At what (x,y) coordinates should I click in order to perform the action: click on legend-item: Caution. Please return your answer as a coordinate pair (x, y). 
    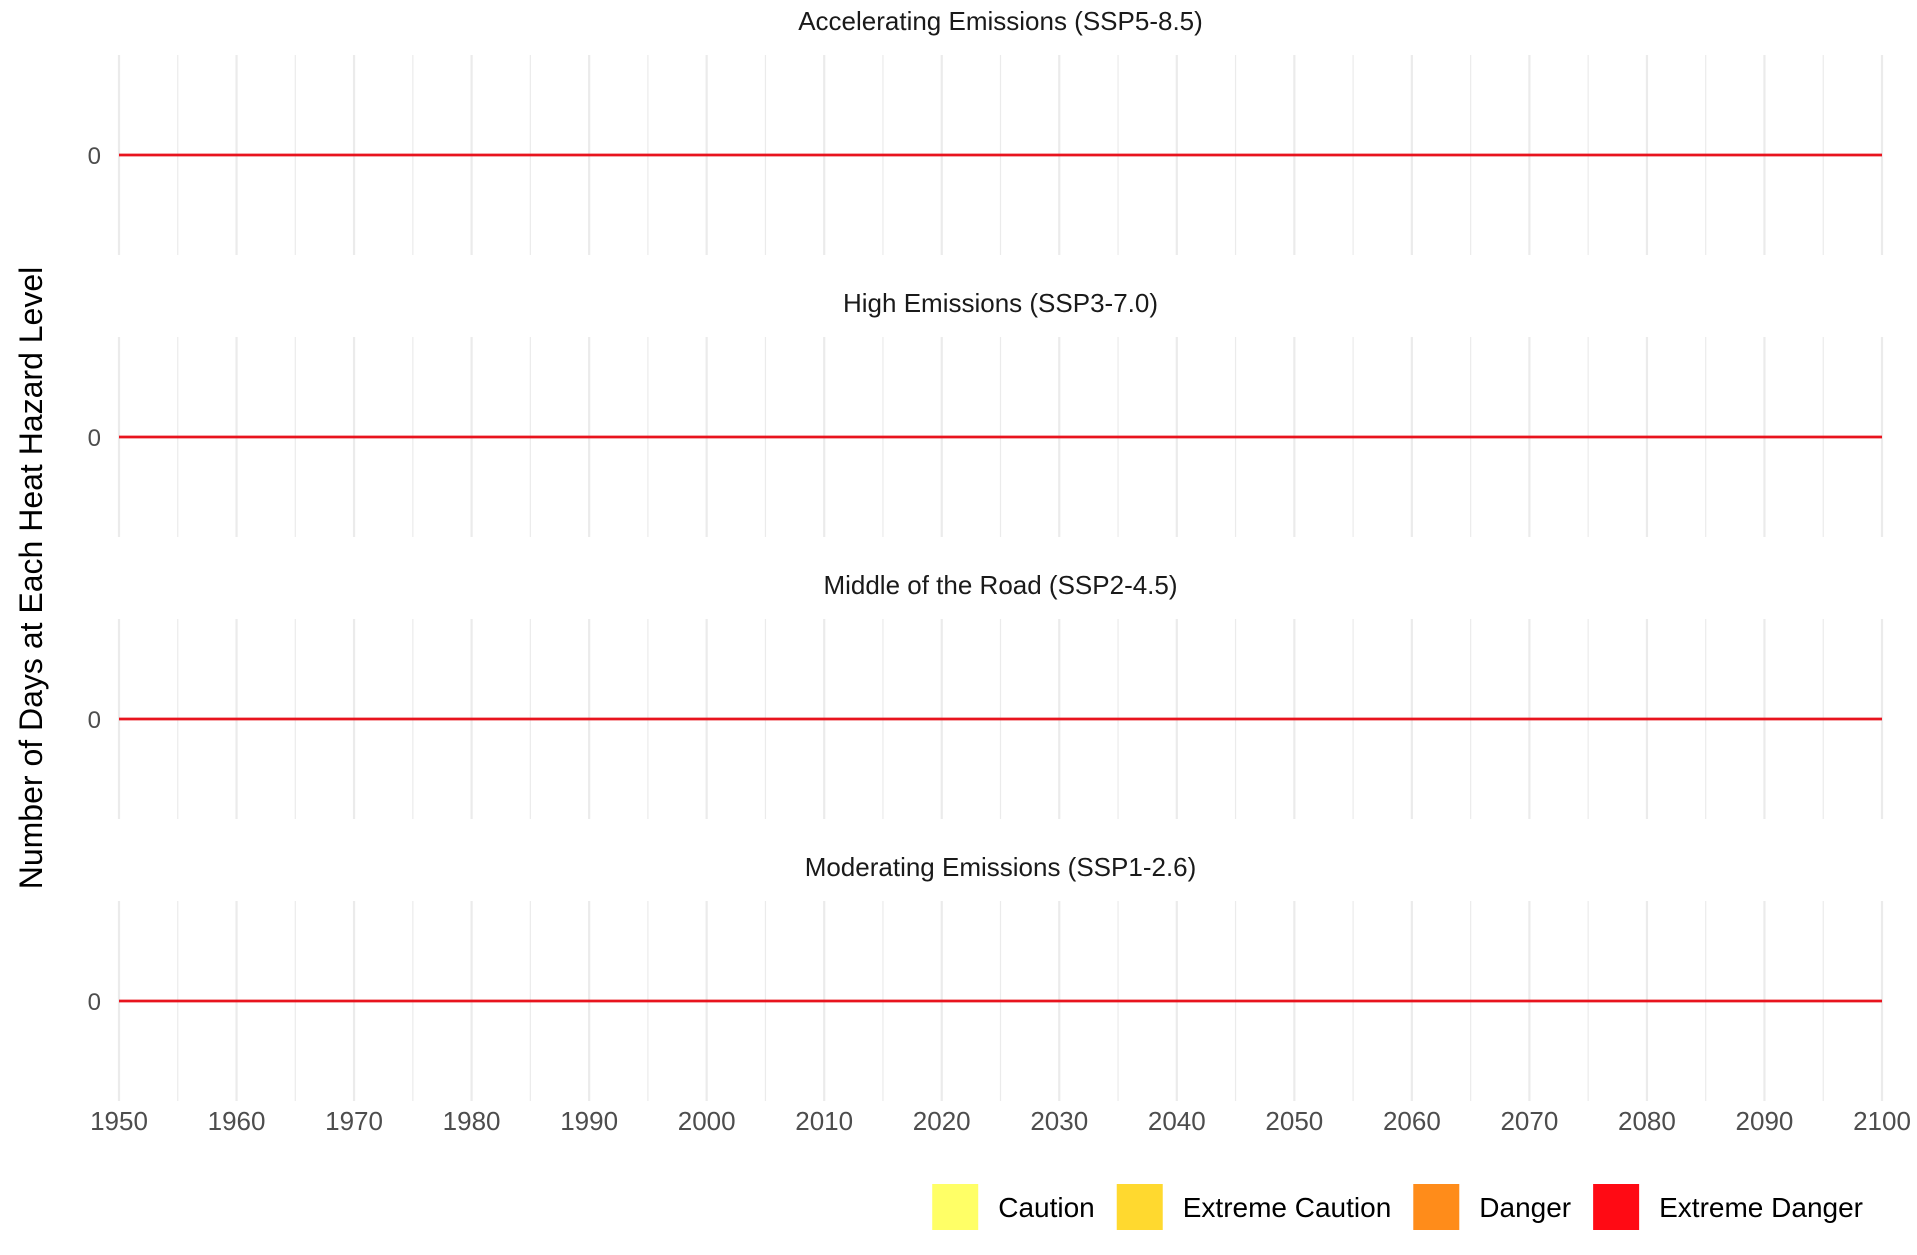
    Looking at the image, I should click on (1013, 1207).